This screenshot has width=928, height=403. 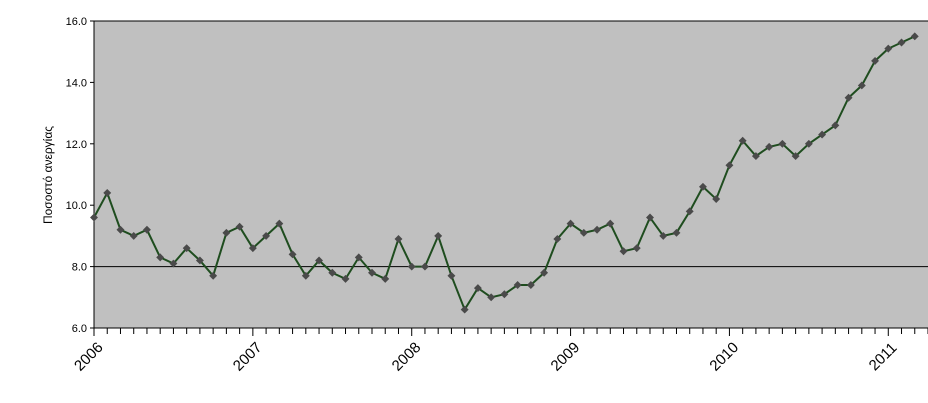 I want to click on y-tick-label: 8.0, so click(x=79, y=268).